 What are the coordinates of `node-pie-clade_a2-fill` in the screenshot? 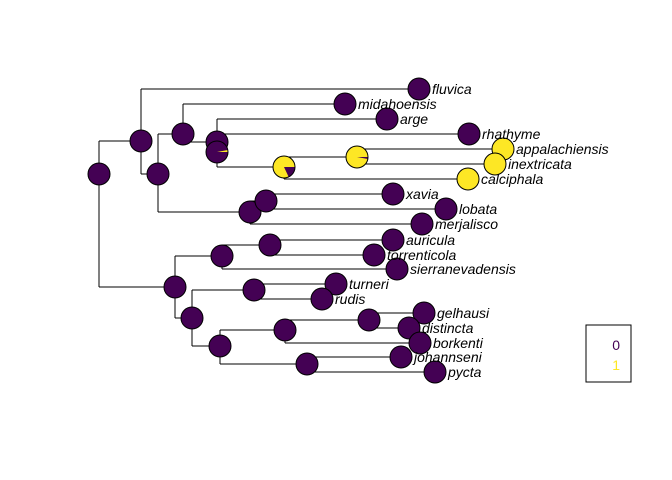 It's located at (183, 134).